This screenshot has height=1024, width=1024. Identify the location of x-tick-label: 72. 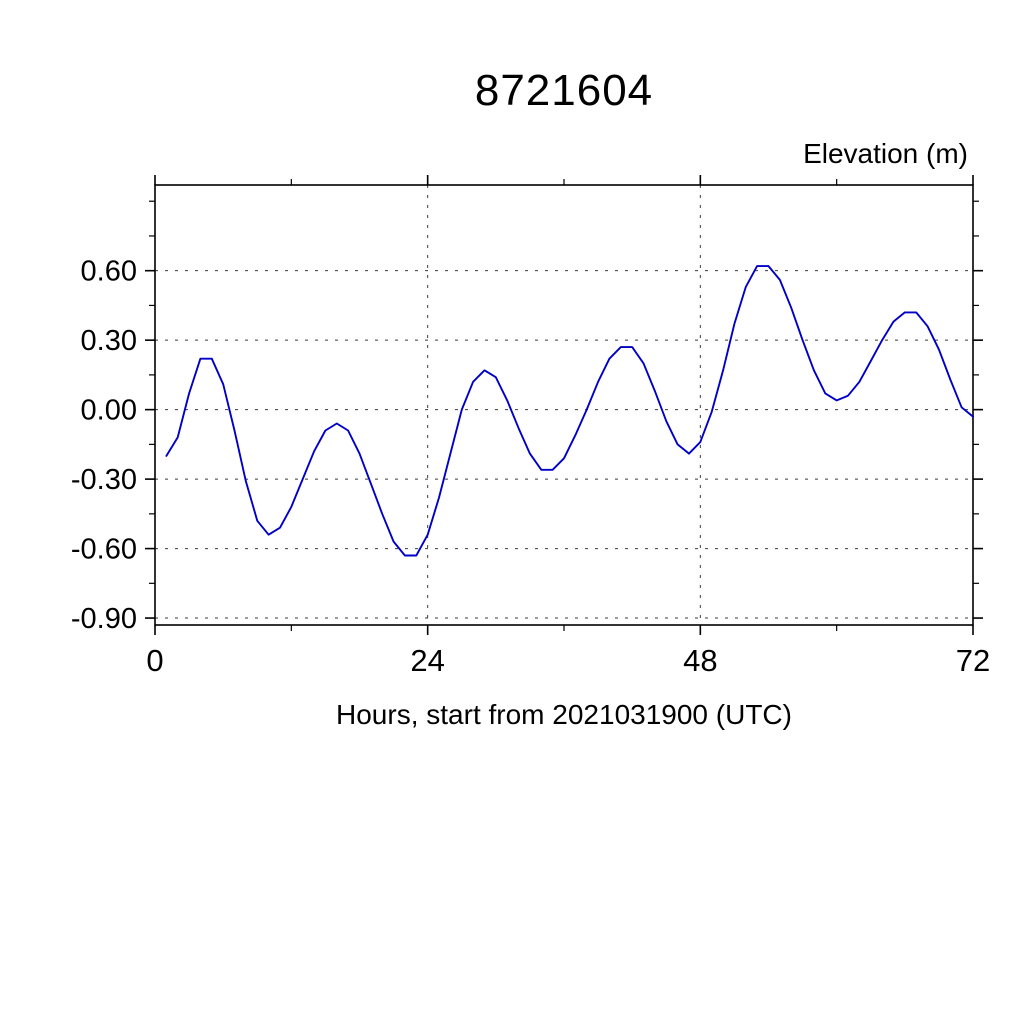
(973, 660).